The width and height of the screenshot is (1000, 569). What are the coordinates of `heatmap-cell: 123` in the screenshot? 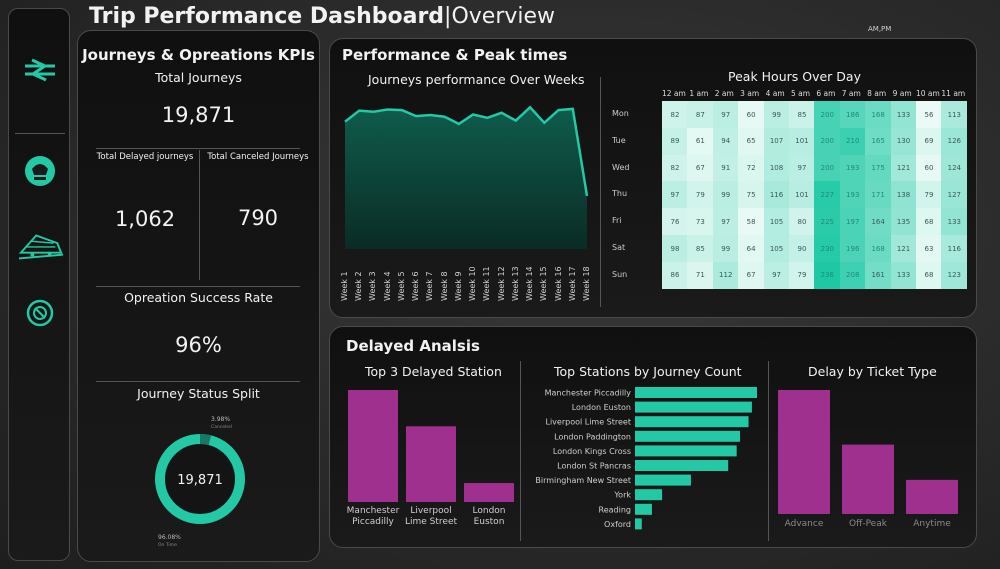 It's located at (954, 275).